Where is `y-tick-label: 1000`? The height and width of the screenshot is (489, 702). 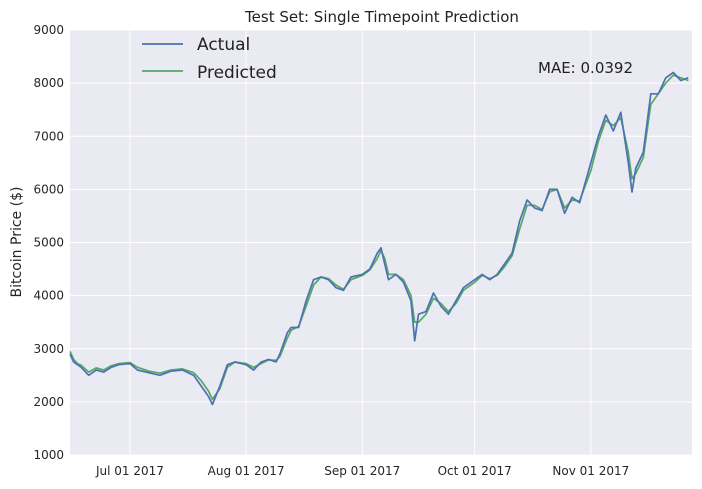 y-tick-label: 1000 is located at coordinates (48, 455).